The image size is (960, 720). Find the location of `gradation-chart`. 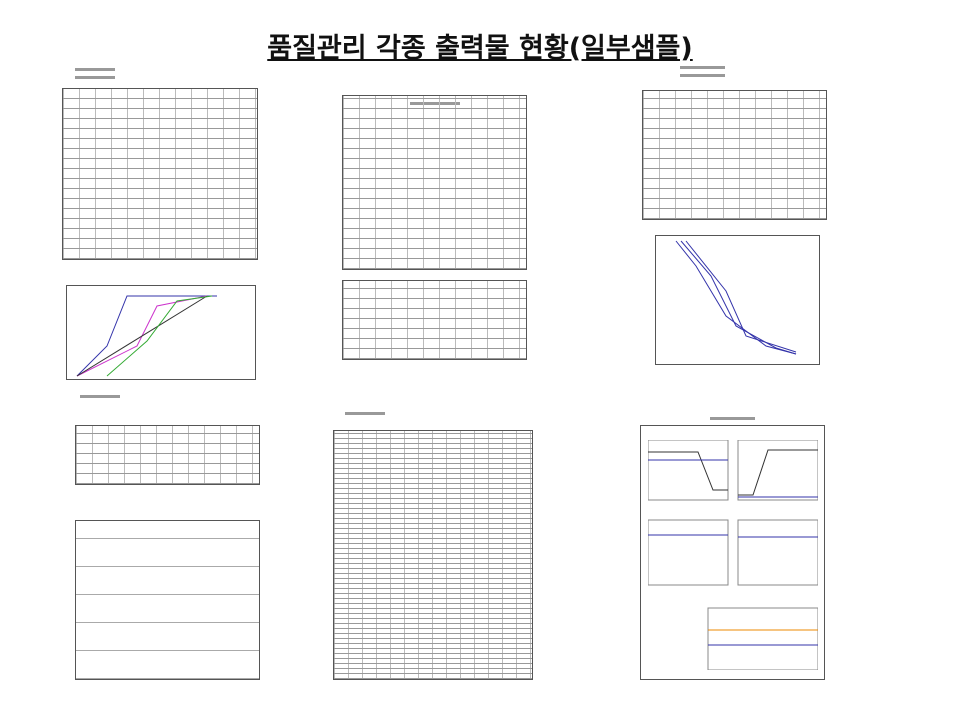

gradation-chart is located at coordinates (161, 332).